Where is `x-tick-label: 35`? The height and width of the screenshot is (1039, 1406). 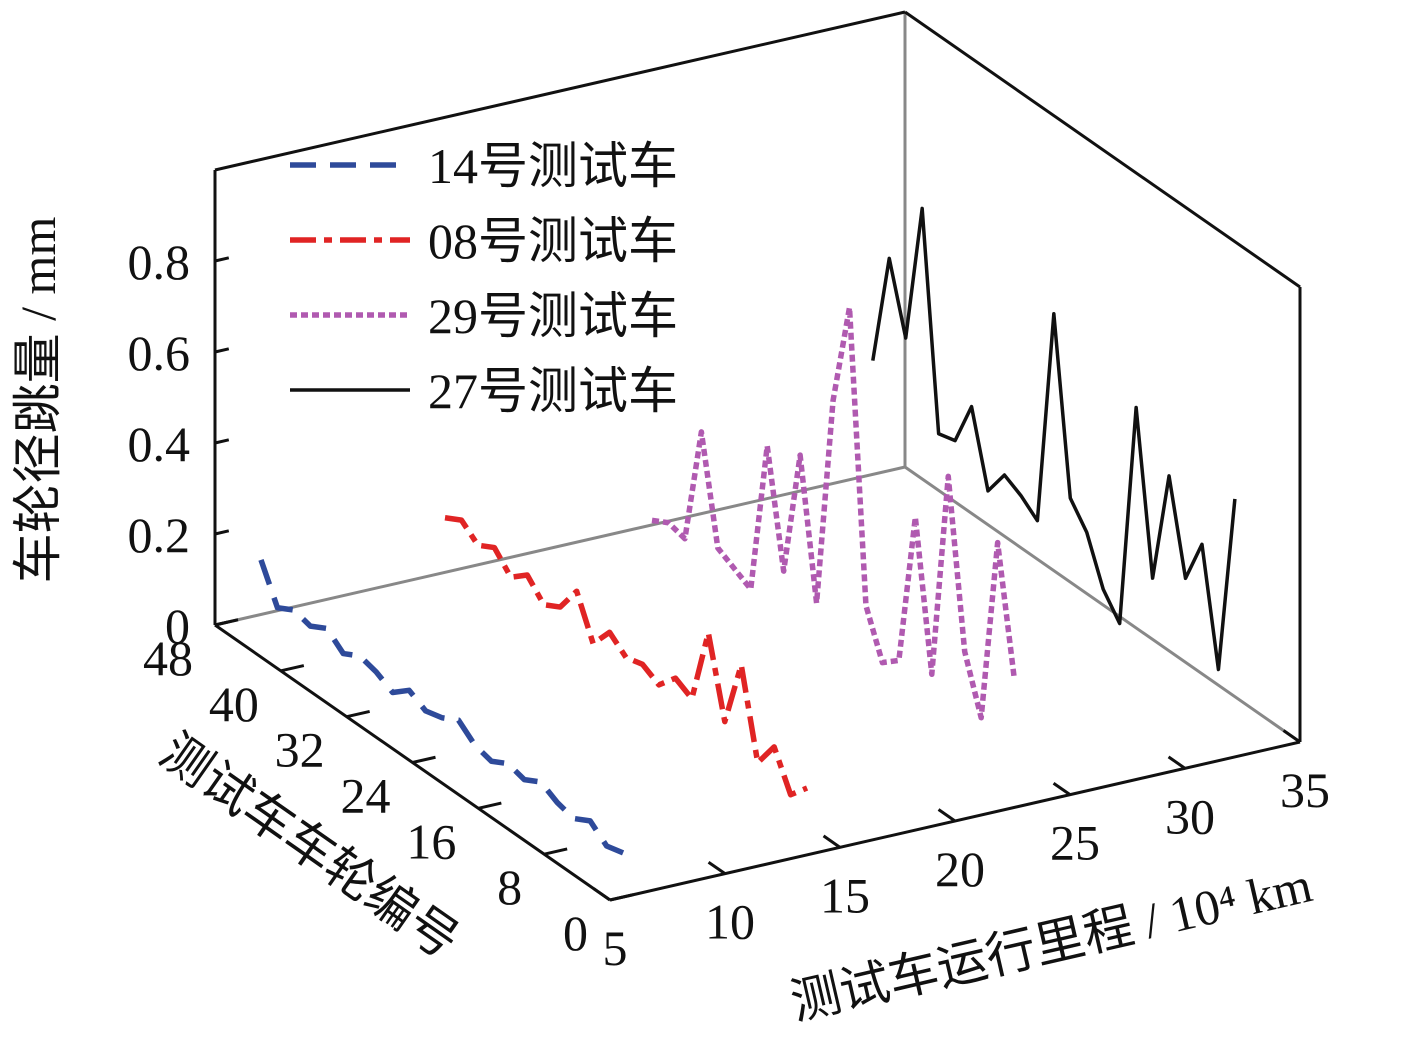
x-tick-label: 35 is located at coordinates (1305, 790).